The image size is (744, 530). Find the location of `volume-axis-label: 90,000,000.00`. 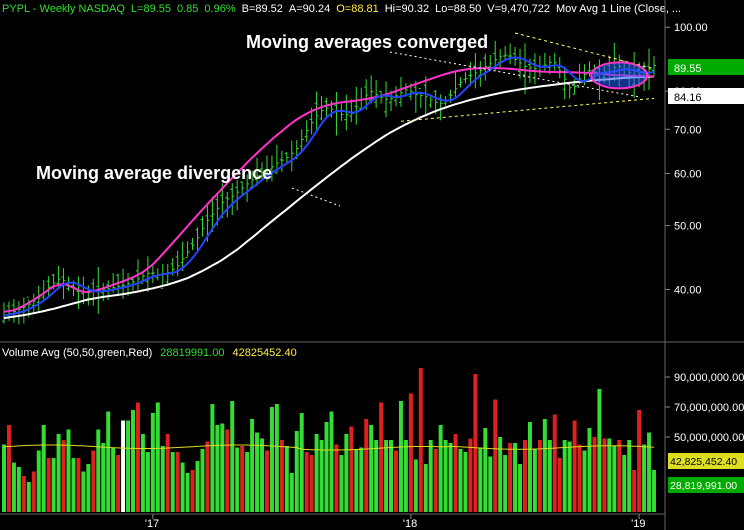

volume-axis-label: 90,000,000.00 is located at coordinates (709, 378).